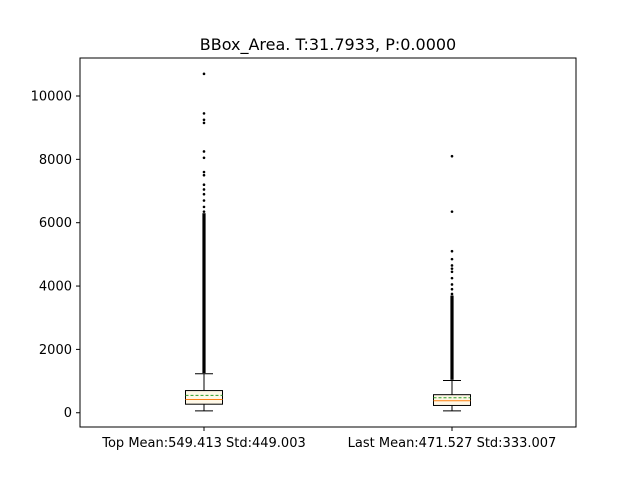 Image resolution: width=640 pixels, height=480 pixels. I want to click on y-tick-label: 0, so click(68, 413).